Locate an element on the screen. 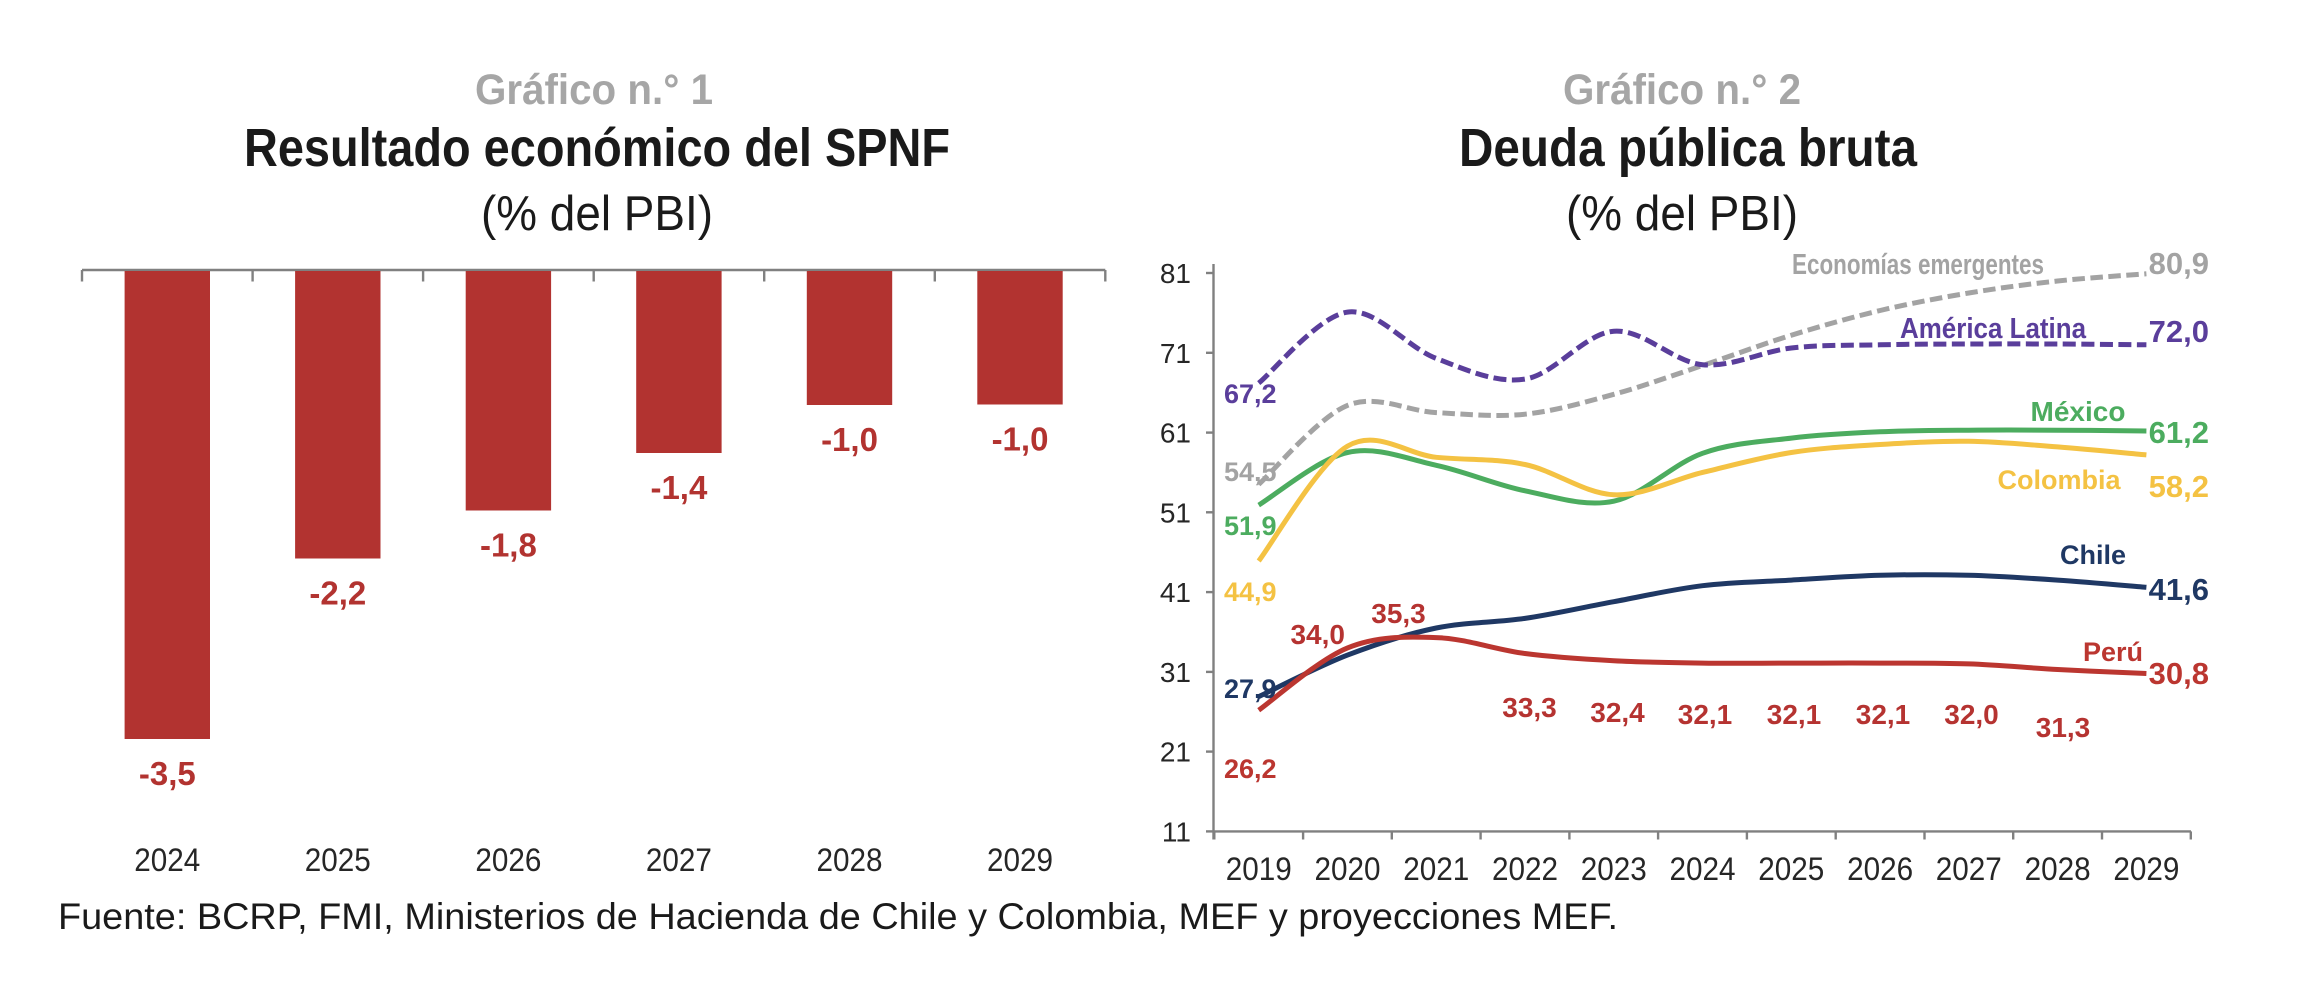 Image resolution: width=2304 pixels, height=1006 pixels. svg-text: 61 is located at coordinates (1175, 433).